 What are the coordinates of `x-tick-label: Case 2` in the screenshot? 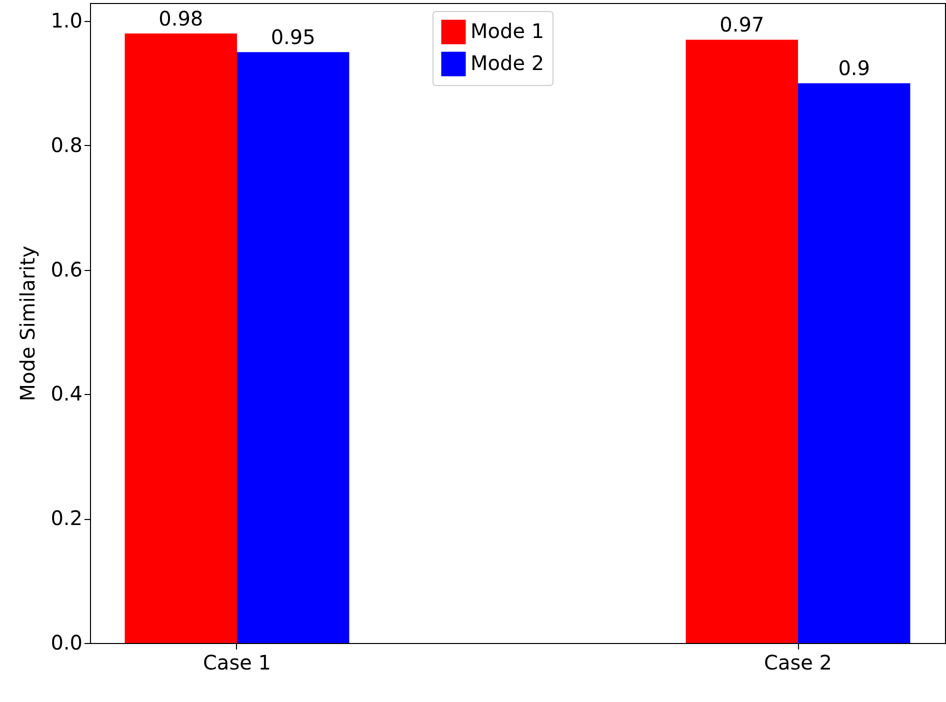 It's located at (798, 662).